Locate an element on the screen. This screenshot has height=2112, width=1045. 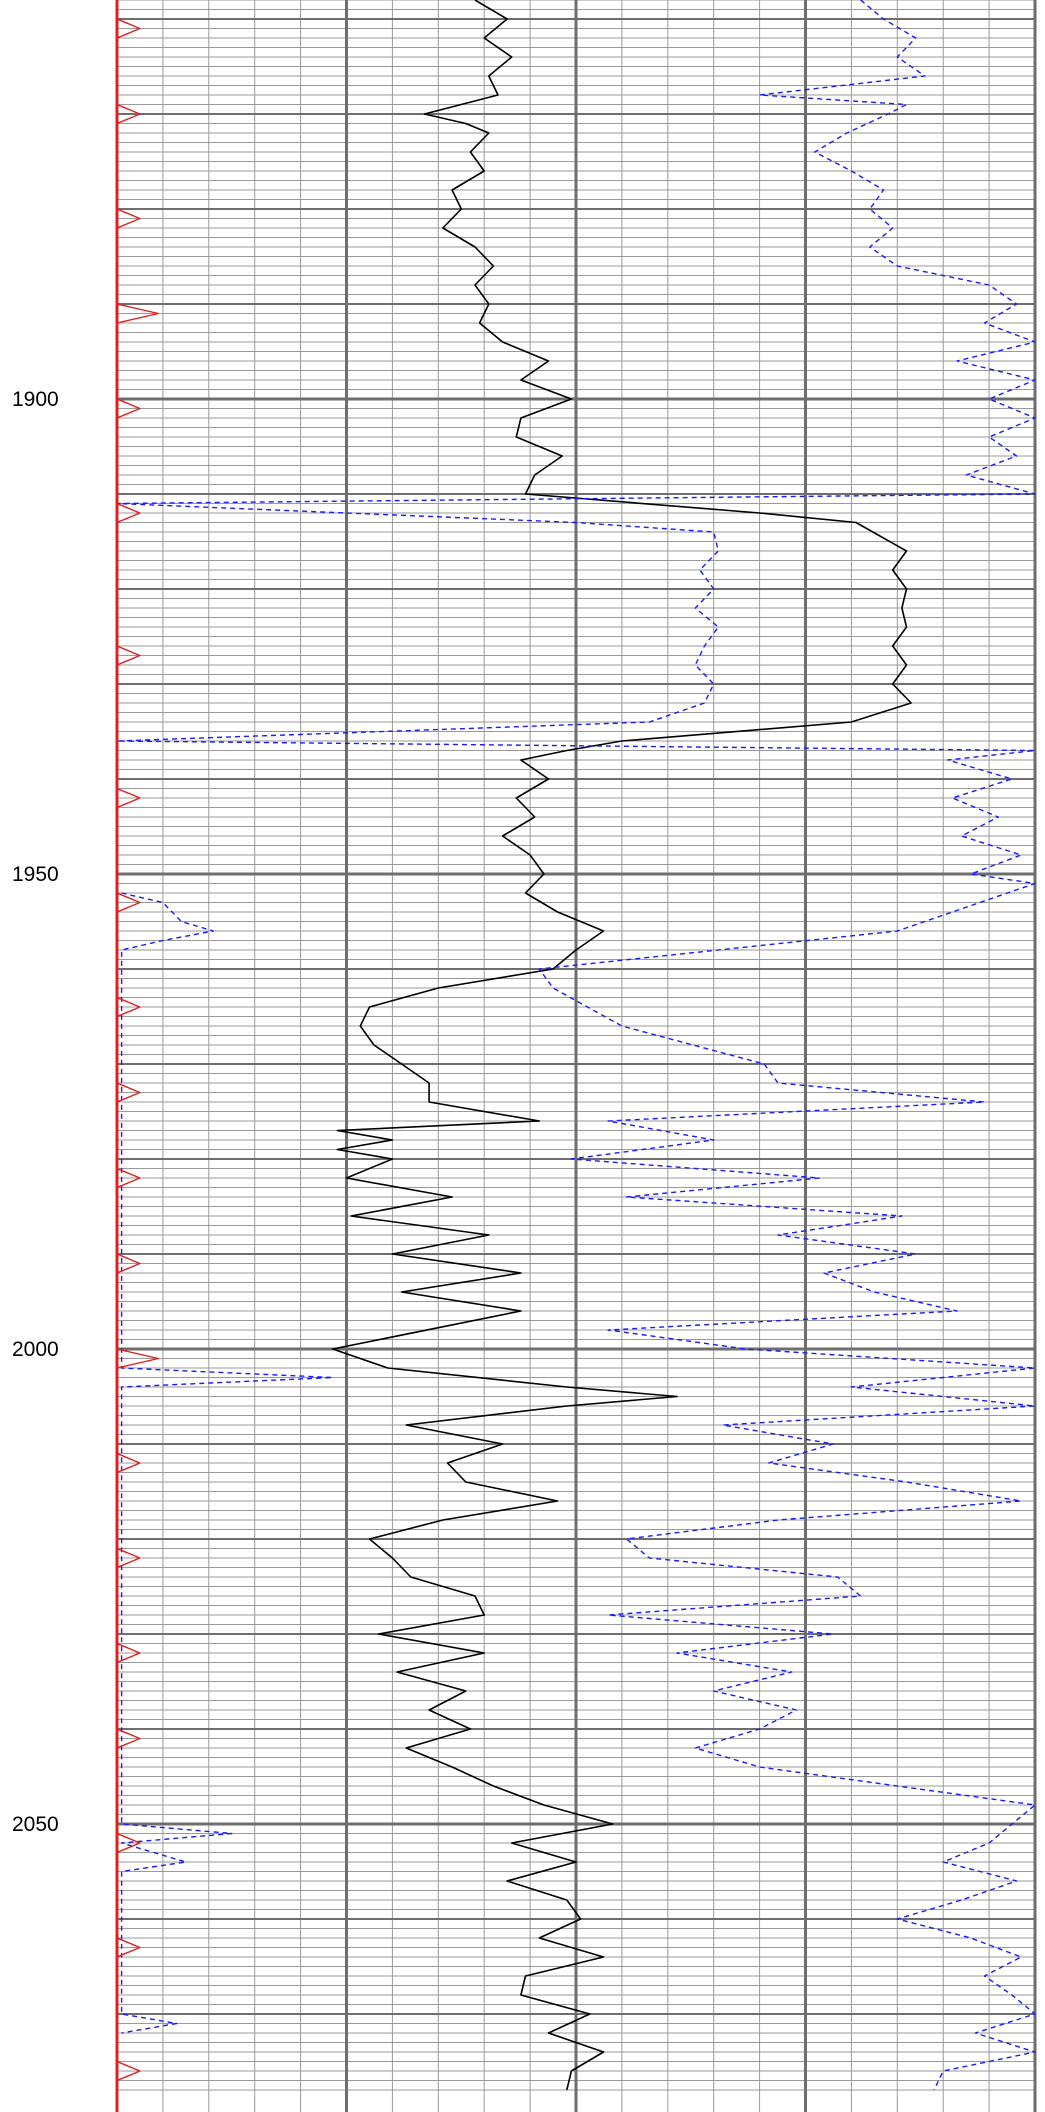
depth-label-2000: 2000 is located at coordinates (35, 1349).